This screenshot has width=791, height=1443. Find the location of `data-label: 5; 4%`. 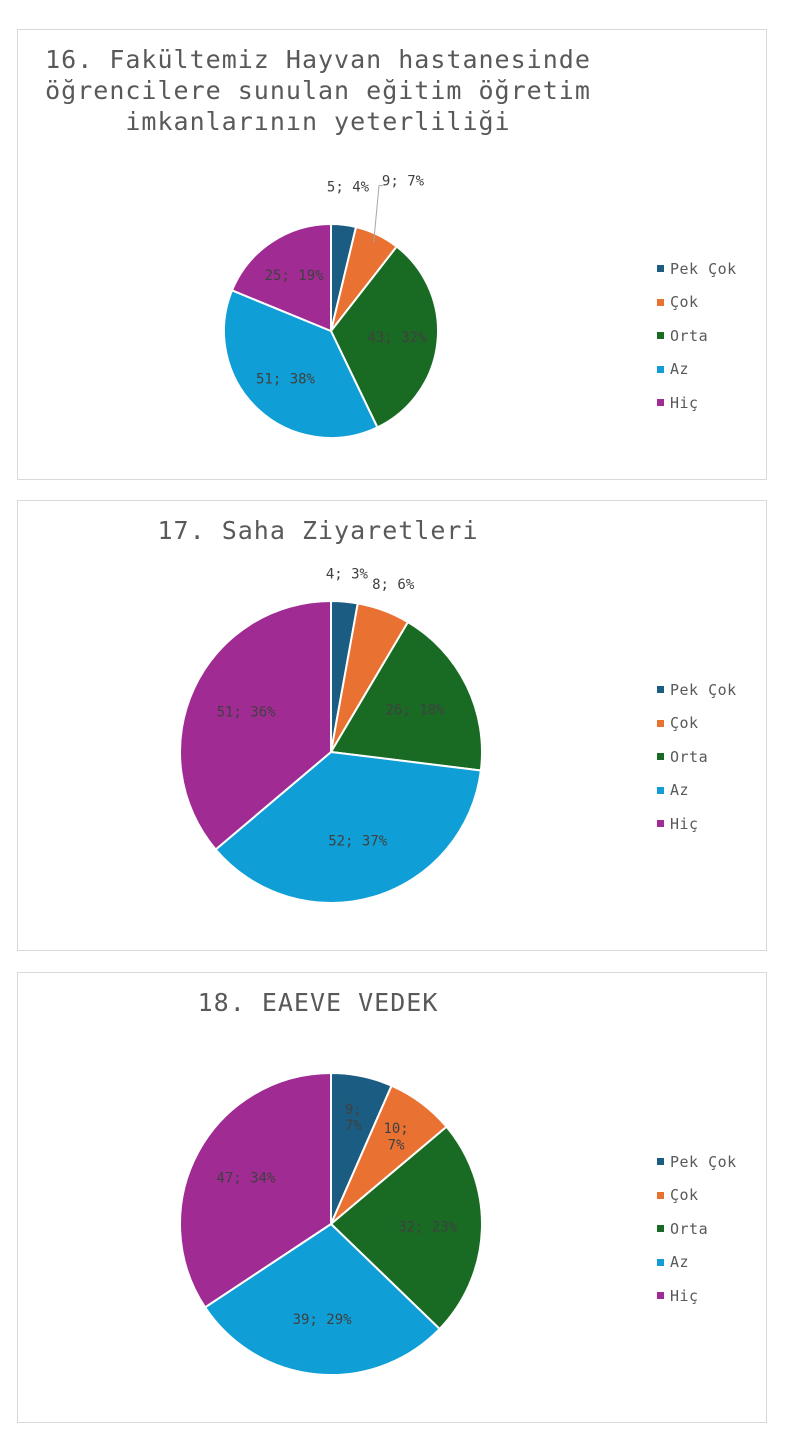

data-label: 5; 4% is located at coordinates (348, 188).